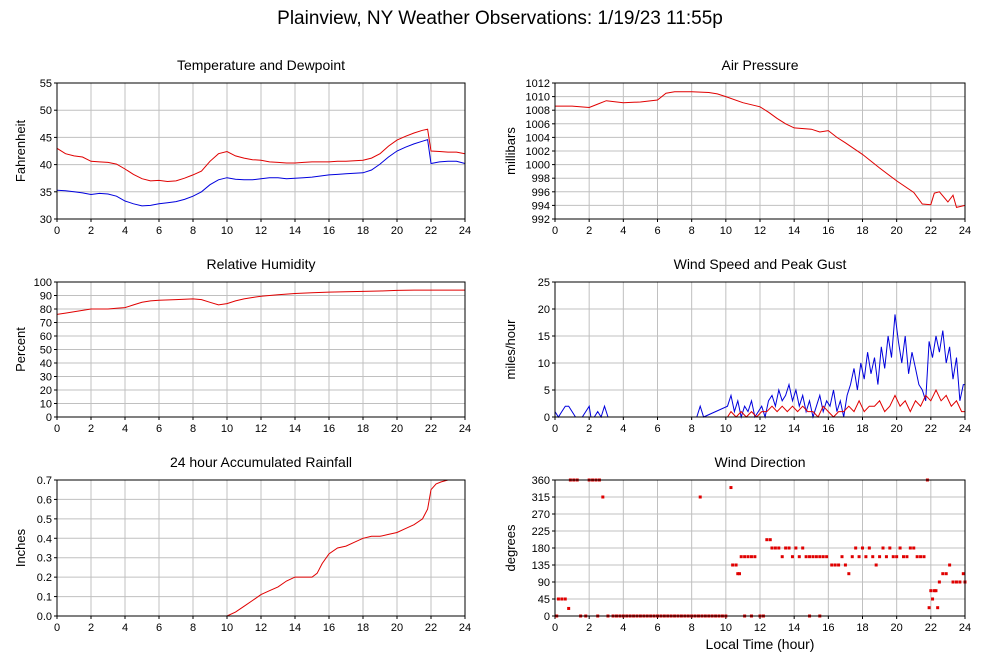  Describe the element at coordinates (538, 166) in the screenshot. I see `y-tick-label: 1000` at that location.